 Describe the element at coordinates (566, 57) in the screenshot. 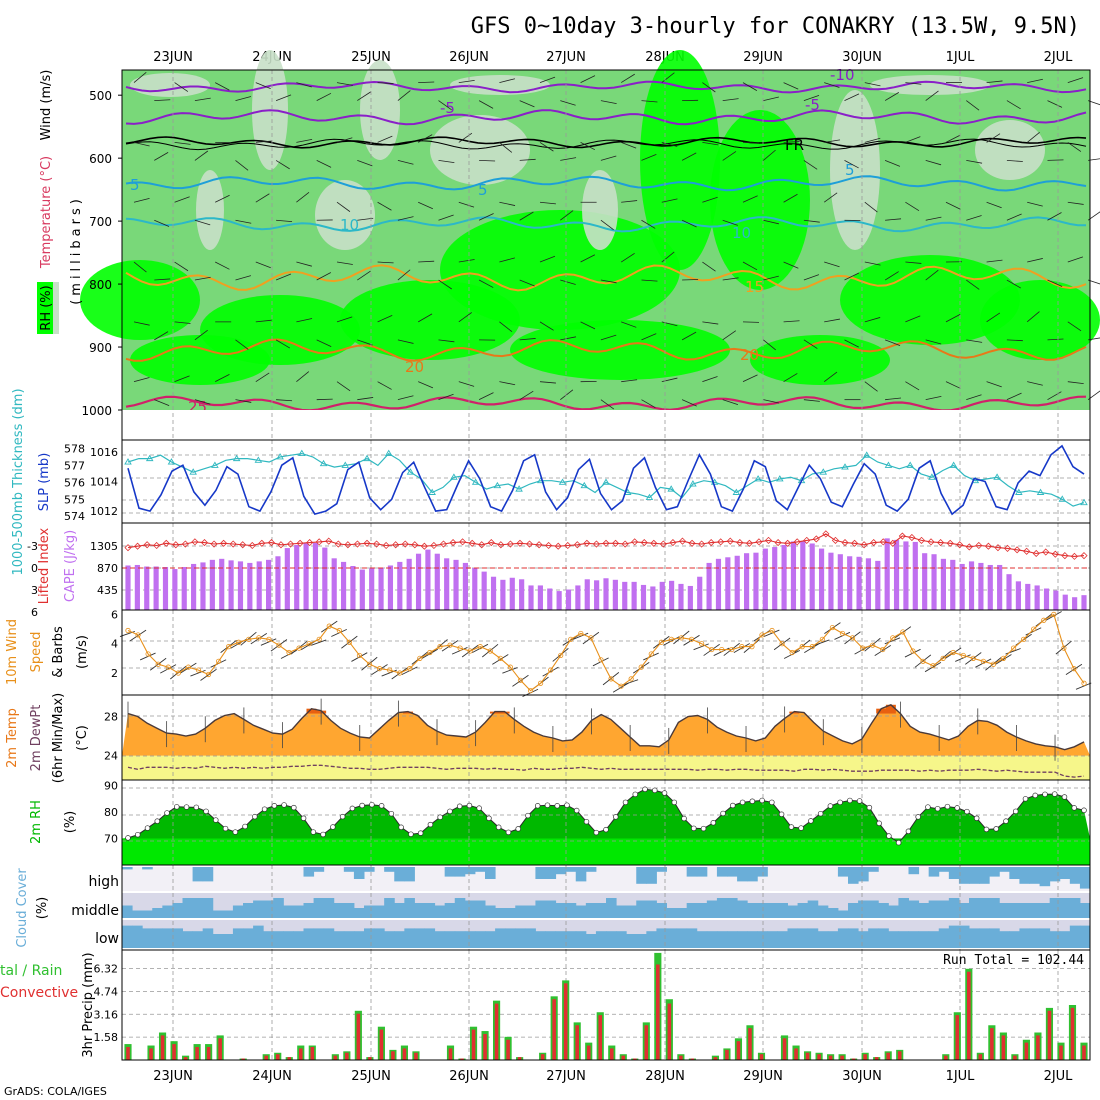

I see `top-date-label: 27JUN` at that location.